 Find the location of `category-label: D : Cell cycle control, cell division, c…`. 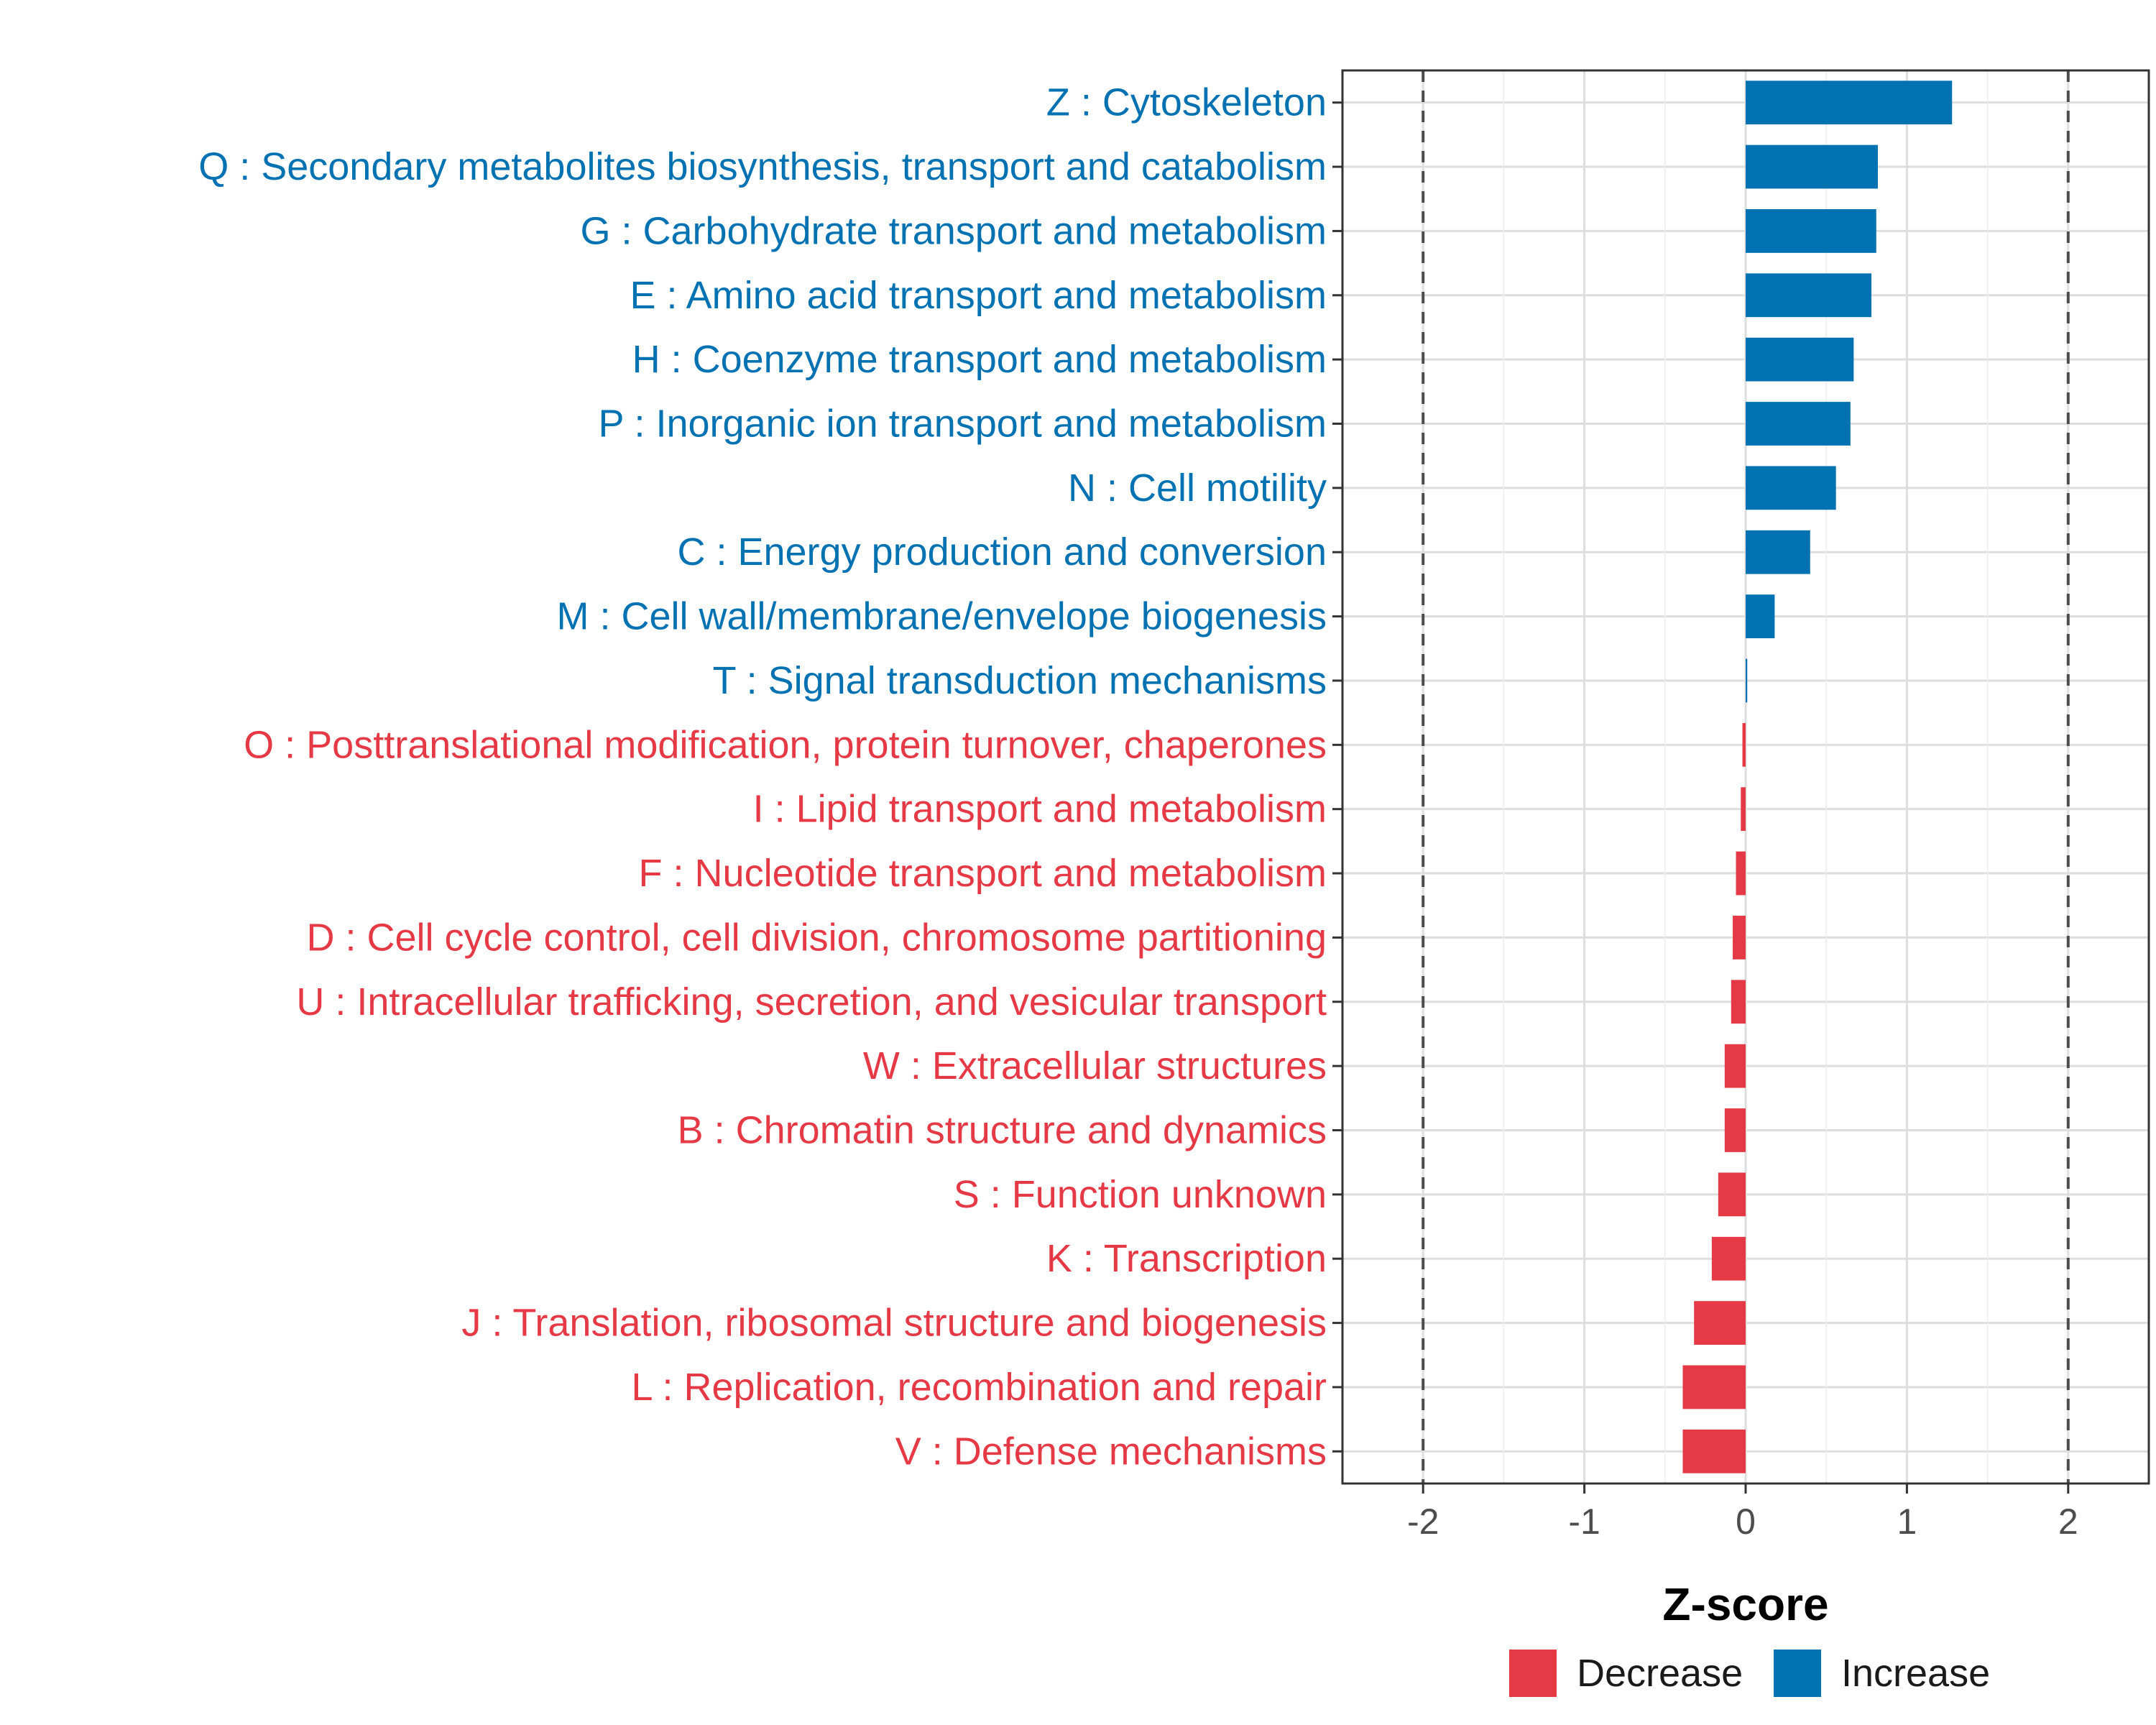

category-label: D : Cell cycle control, cell division, c… is located at coordinates (817, 937).